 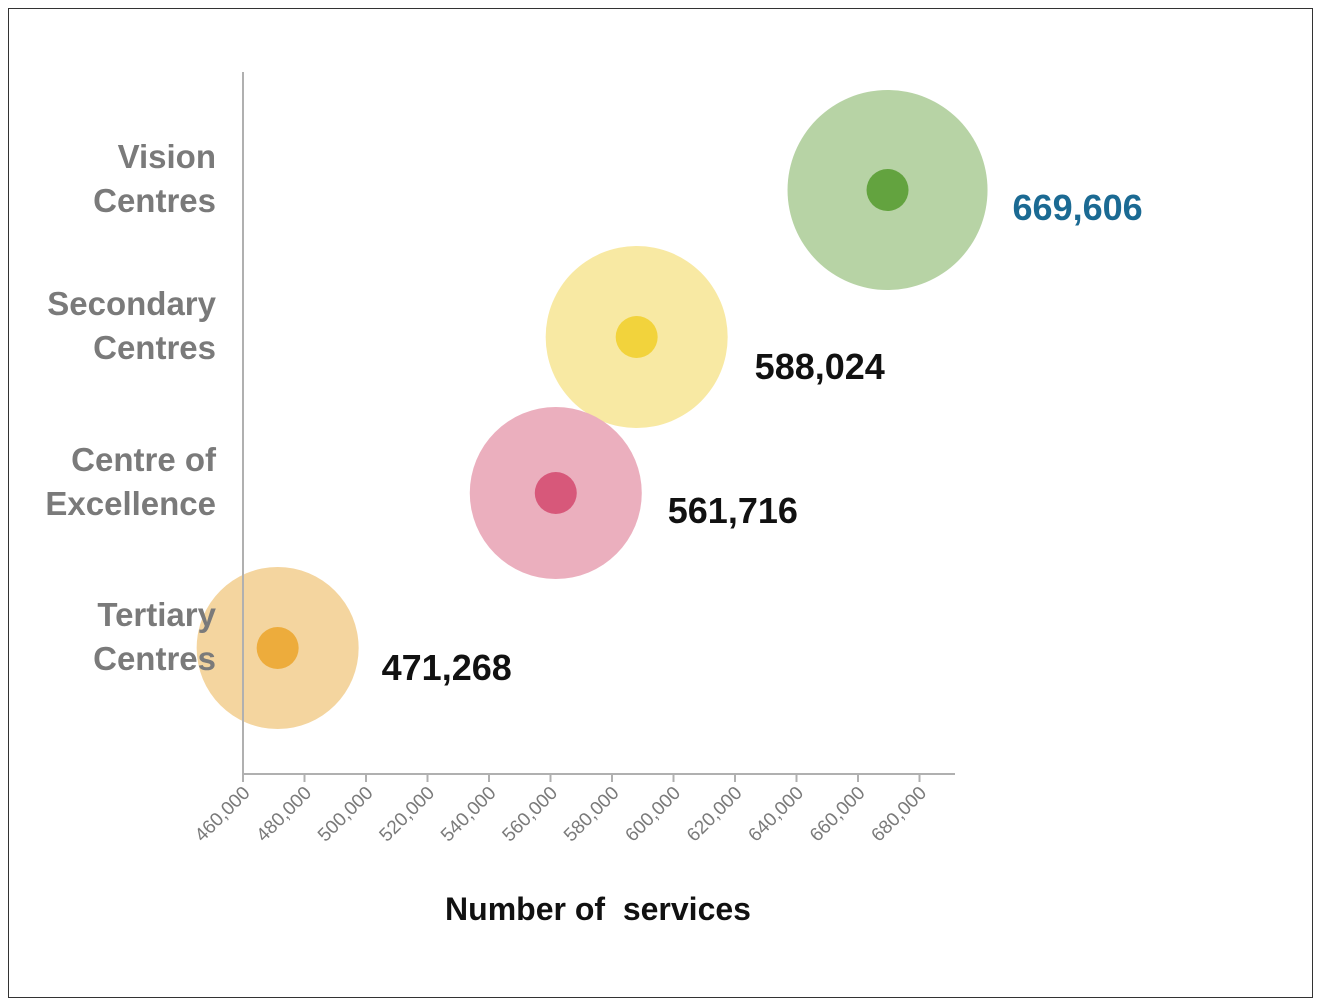 What do you see at coordinates (447, 667) in the screenshot?
I see `value-label-3: 471,268` at bounding box center [447, 667].